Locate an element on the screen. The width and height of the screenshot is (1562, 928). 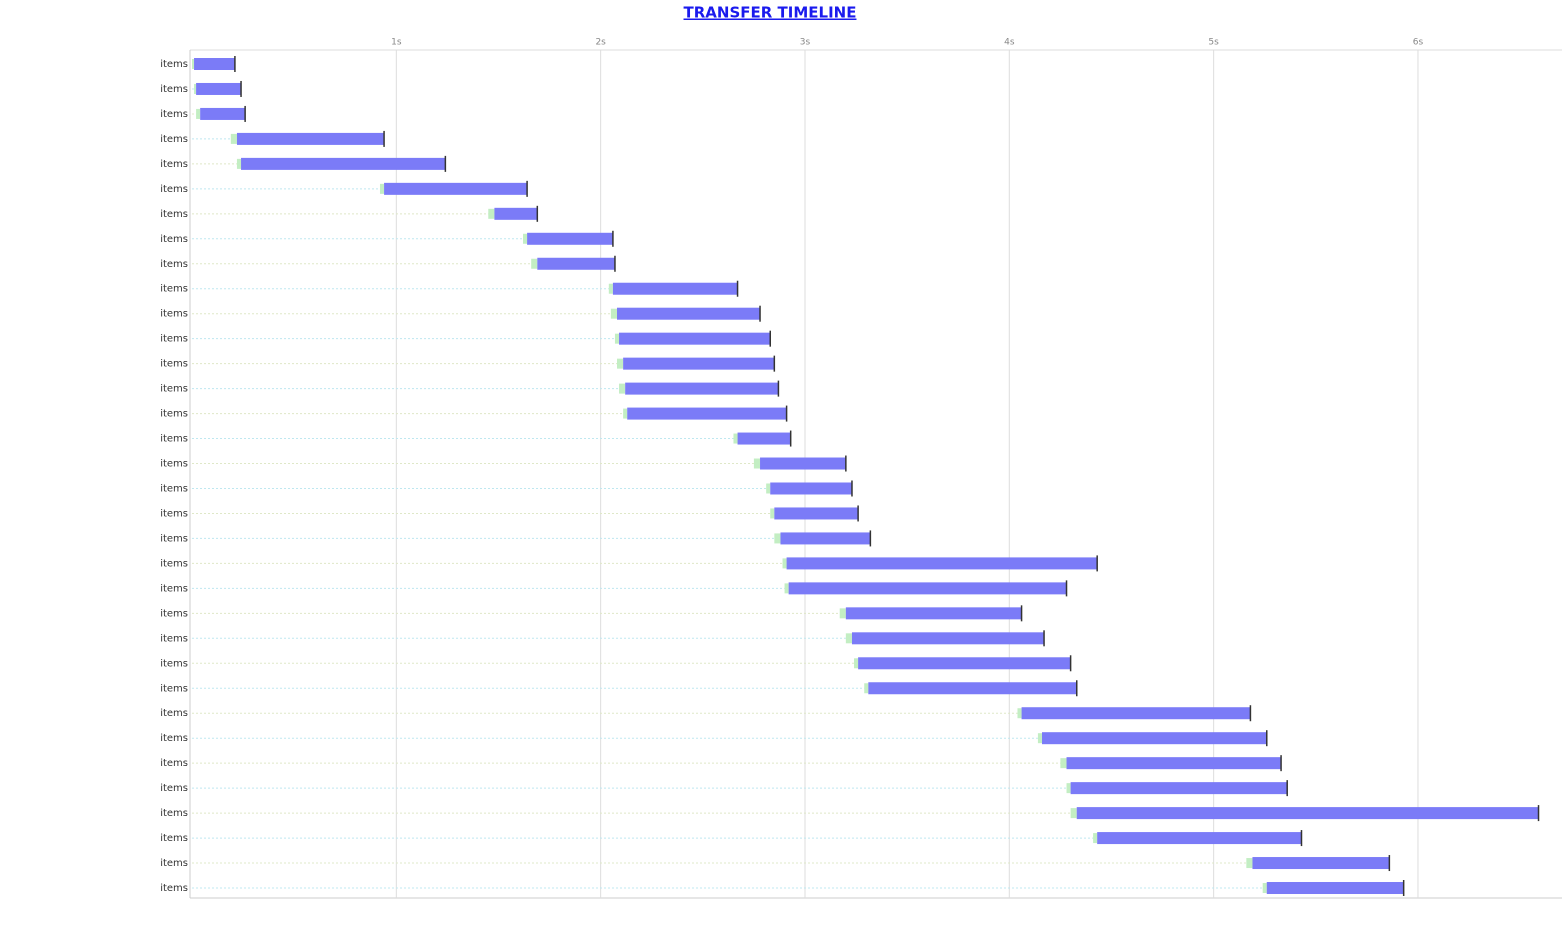
x-tick-label: 2s is located at coordinates (600, 43).